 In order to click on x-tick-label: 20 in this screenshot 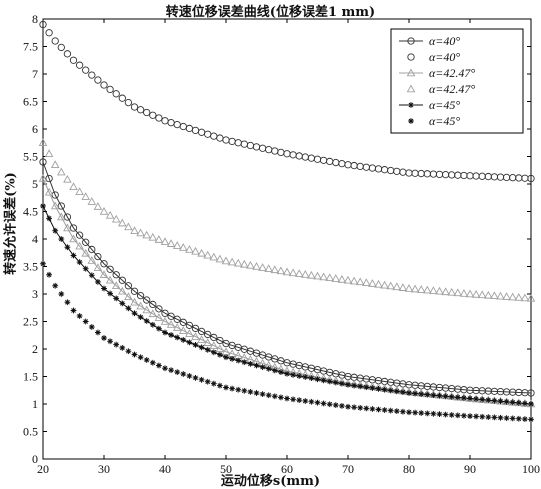, I will do `click(43, 469)`.